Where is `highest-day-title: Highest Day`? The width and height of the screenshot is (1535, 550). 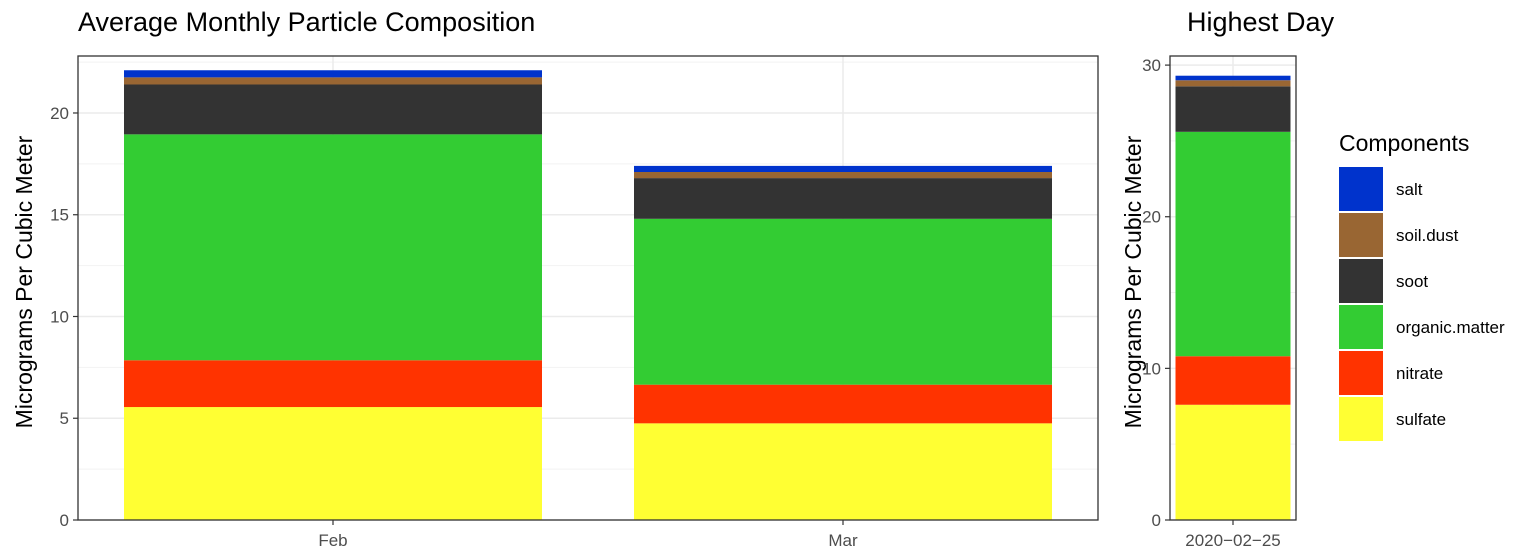
highest-day-title: Highest Day is located at coordinates (1261, 22).